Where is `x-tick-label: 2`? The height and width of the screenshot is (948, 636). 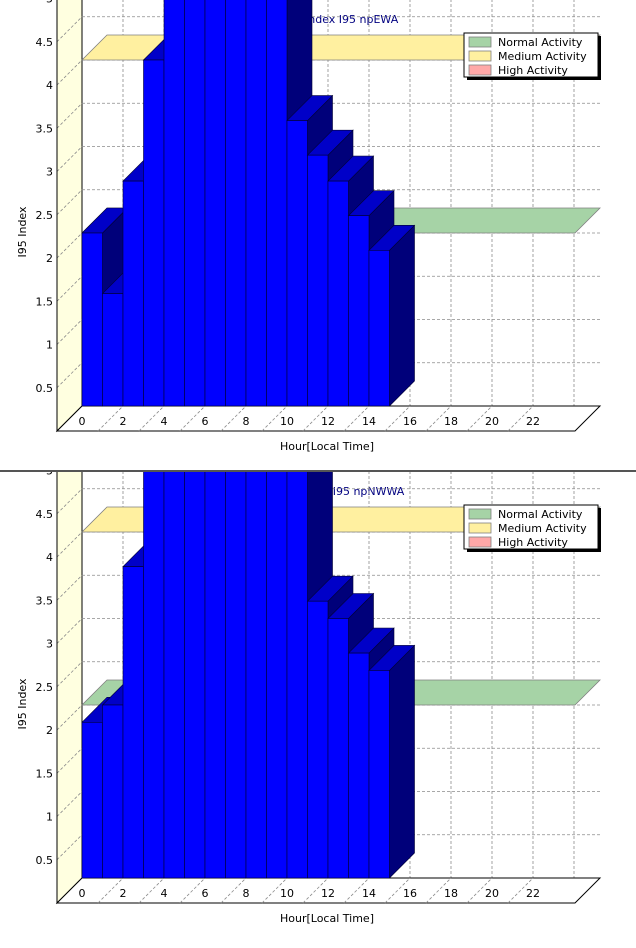 x-tick-label: 2 is located at coordinates (123, 893).